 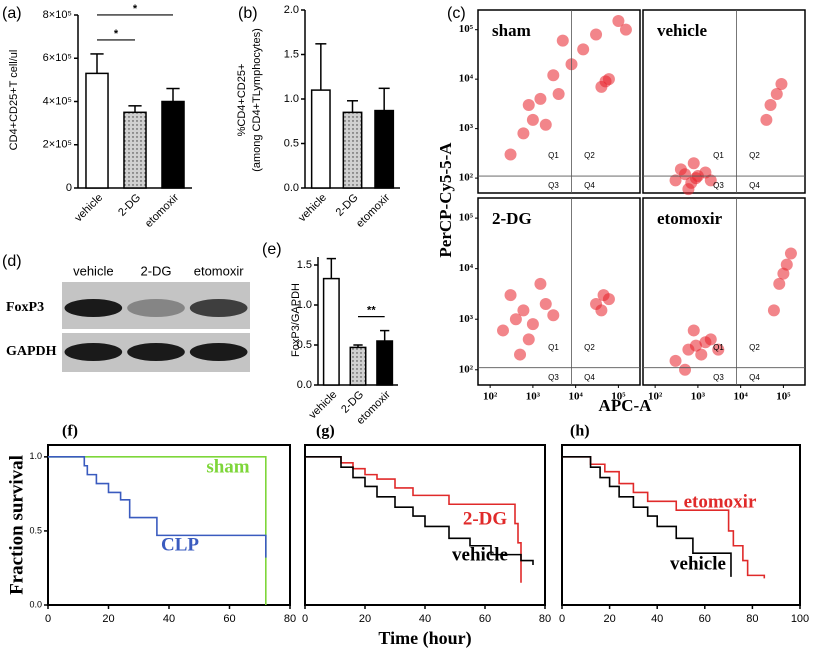 I want to click on panel-label: (c), so click(x=456, y=13).